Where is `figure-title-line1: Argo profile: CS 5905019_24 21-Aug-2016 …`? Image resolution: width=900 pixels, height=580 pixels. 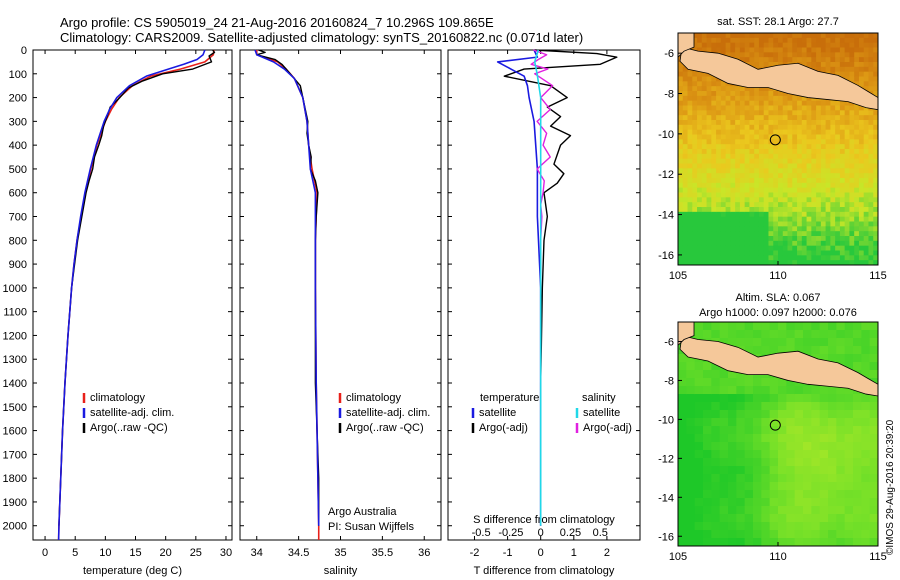
figure-title-line1: Argo profile: CS 5905019_24 21-Aug-2016 … is located at coordinates (277, 22).